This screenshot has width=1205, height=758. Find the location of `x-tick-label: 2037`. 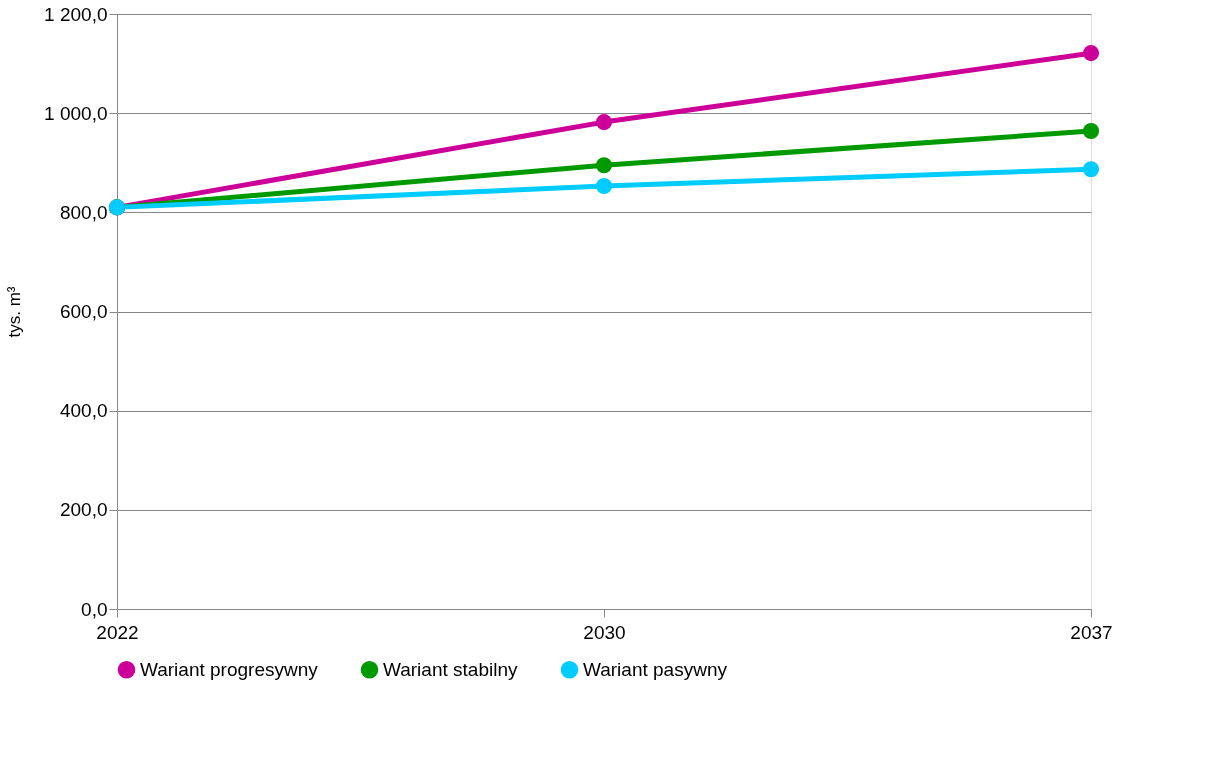

x-tick-label: 2037 is located at coordinates (1091, 632).